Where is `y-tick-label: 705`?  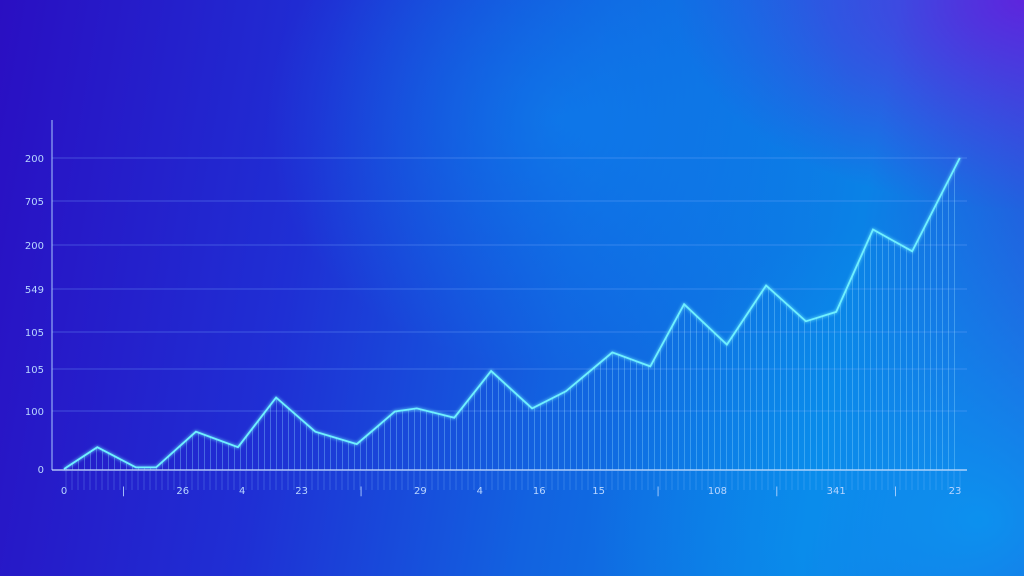 y-tick-label: 705 is located at coordinates (34, 202).